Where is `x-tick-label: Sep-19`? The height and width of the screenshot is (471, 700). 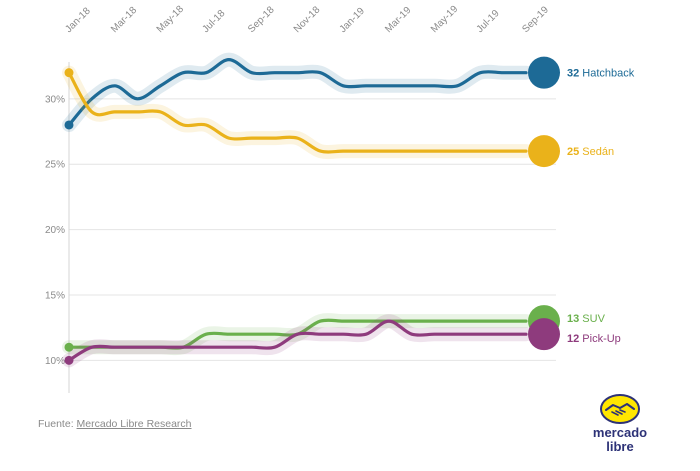 x-tick-label: Sep-19 is located at coordinates (535, 19).